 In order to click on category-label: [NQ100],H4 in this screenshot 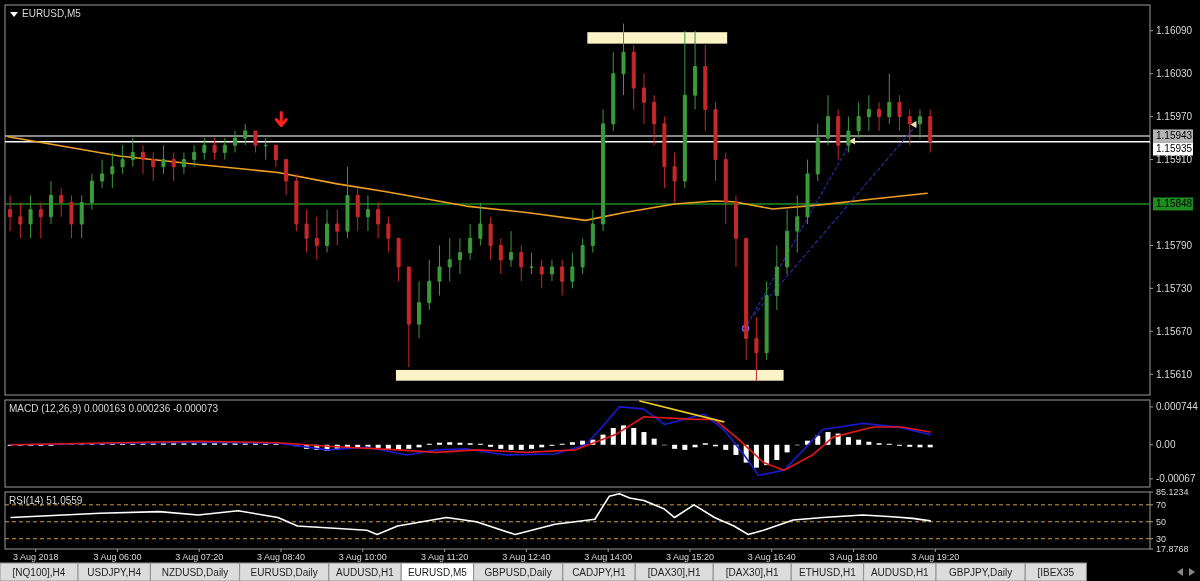, I will do `click(39, 572)`.